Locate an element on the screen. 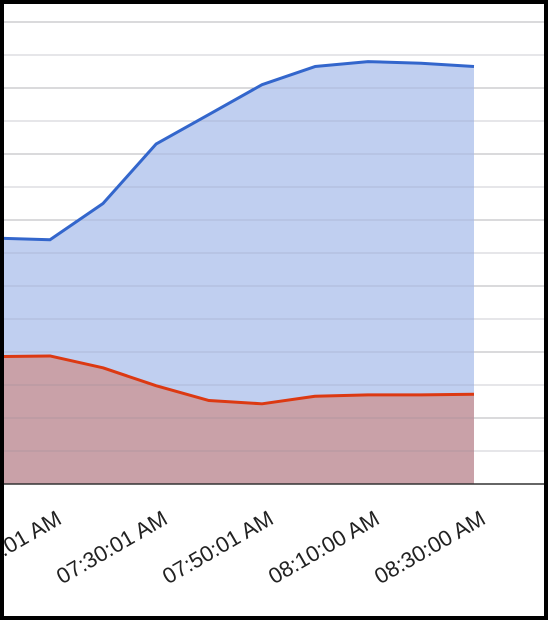 The image size is (548, 620). x-tick-label: 08:30:00 AM is located at coordinates (429, 547).